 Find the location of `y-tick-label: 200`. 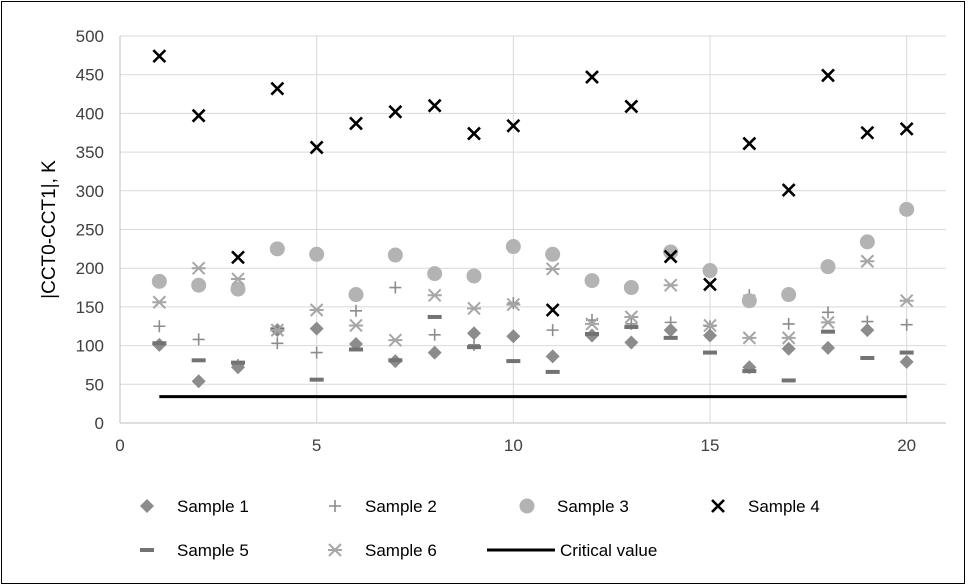

y-tick-label: 200 is located at coordinates (90, 268).